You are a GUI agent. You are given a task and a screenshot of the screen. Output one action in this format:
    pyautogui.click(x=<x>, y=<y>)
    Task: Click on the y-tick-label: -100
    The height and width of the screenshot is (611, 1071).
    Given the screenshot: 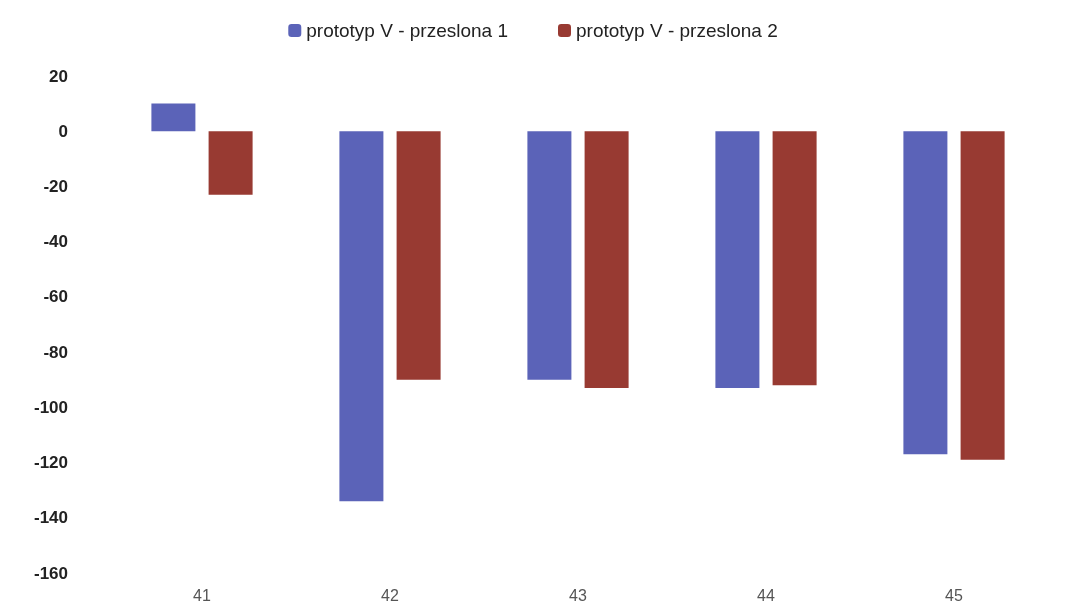 What is the action you would take?
    pyautogui.click(x=50, y=407)
    